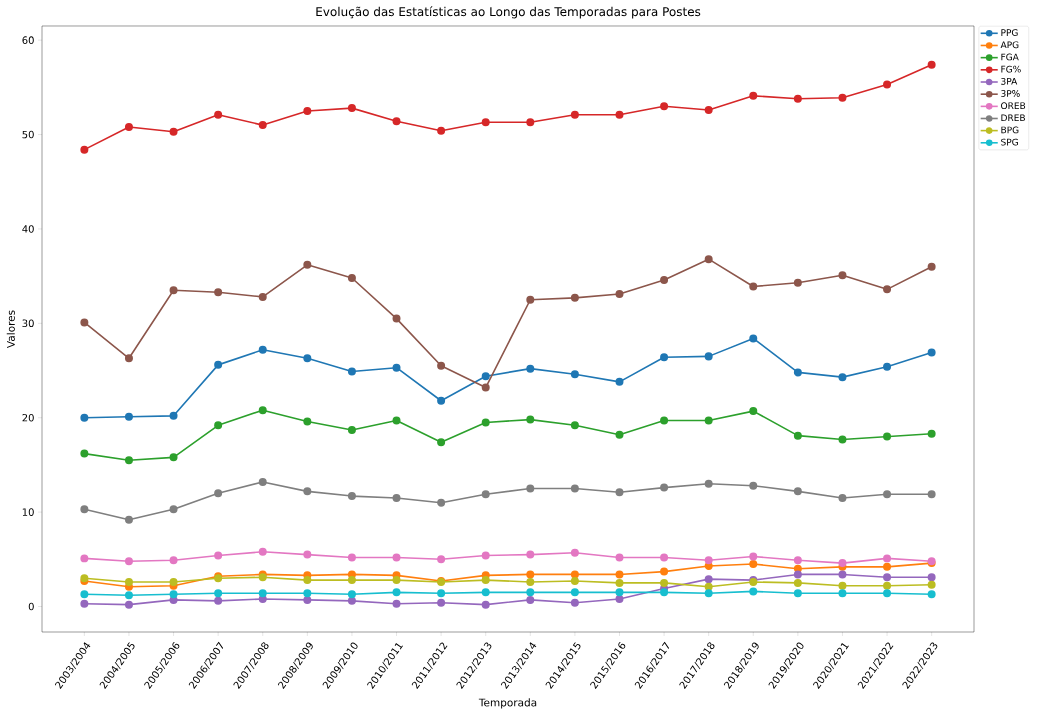 This screenshot has height=724, width=1039. What do you see at coordinates (1010, 57) in the screenshot?
I see `legend-label: FGA` at bounding box center [1010, 57].